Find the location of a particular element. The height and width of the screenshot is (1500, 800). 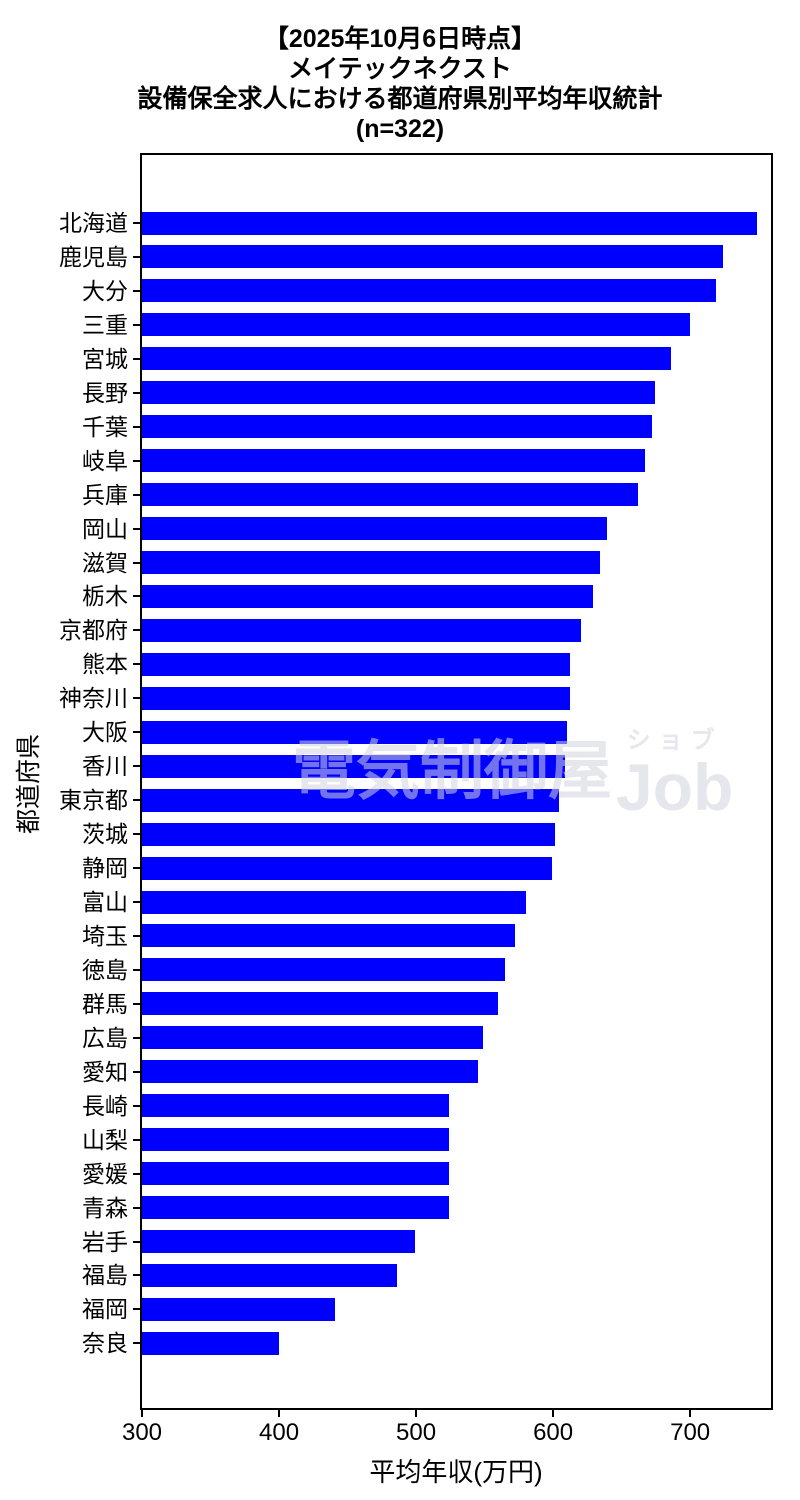

y-tick-label: 三重 is located at coordinates (105, 324).